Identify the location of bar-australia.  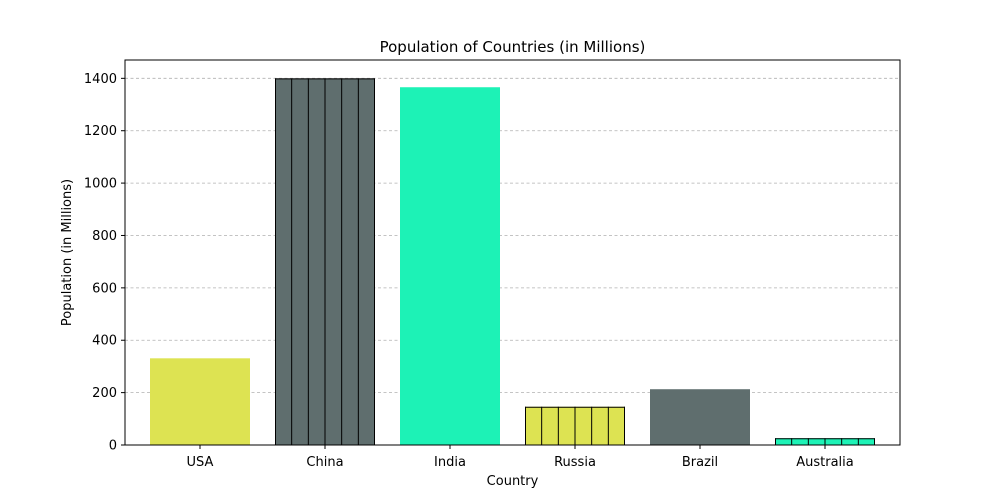
(825, 441).